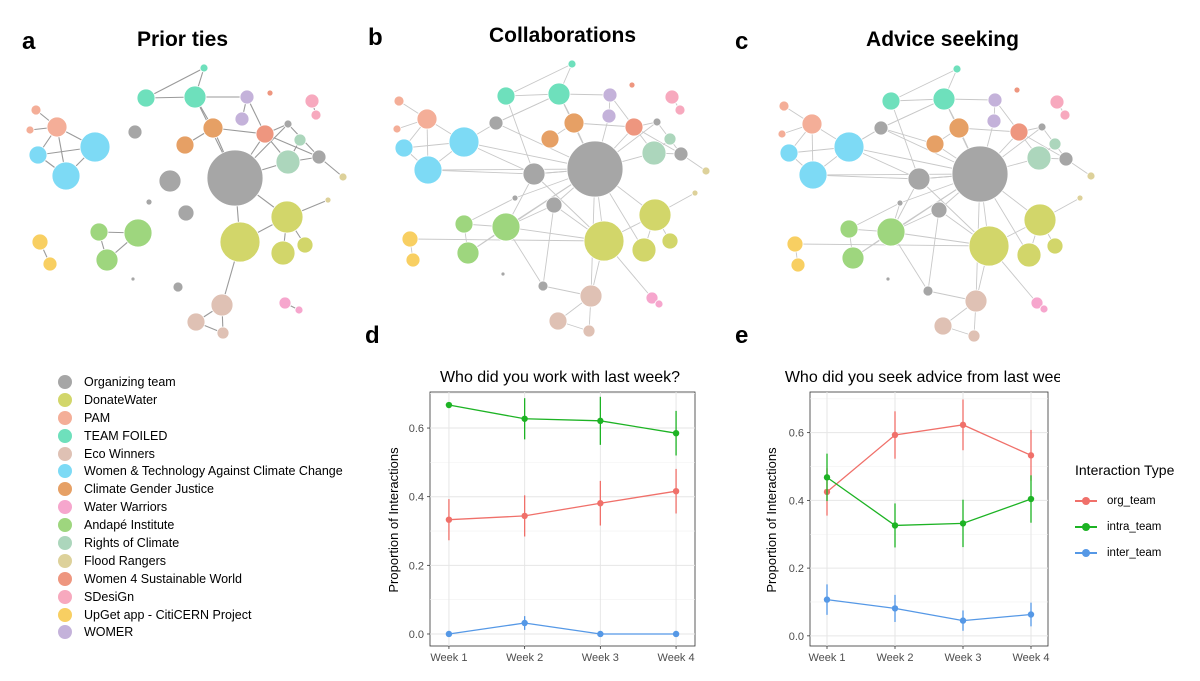  I want to click on x-tick-label: Week 2, so click(524, 658).